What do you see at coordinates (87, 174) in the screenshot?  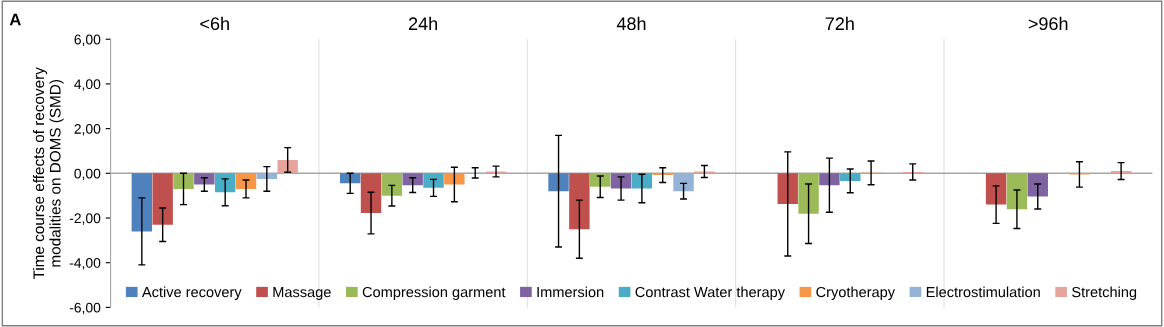 I see `y-tick-label: 0,00` at bounding box center [87, 174].